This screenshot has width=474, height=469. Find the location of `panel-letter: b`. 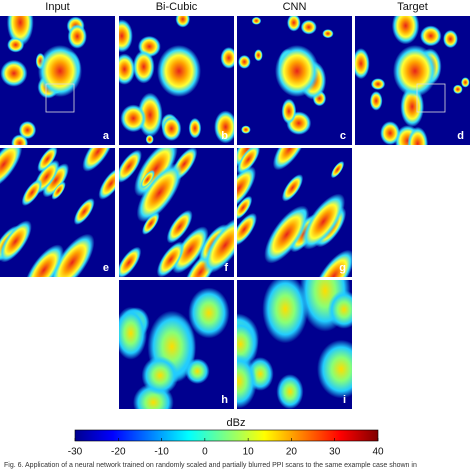

panel-letter: b is located at coordinates (224, 136).